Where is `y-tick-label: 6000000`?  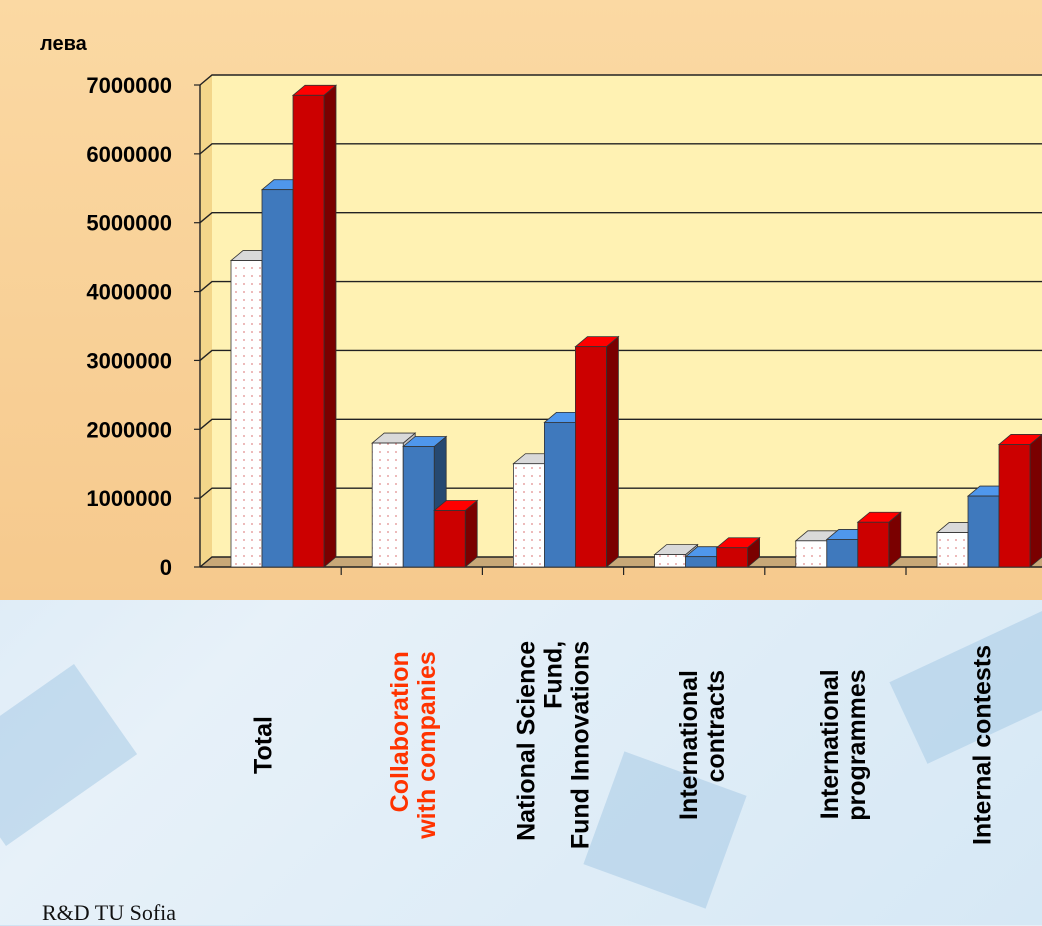
y-tick-label: 6000000 is located at coordinates (129, 154).